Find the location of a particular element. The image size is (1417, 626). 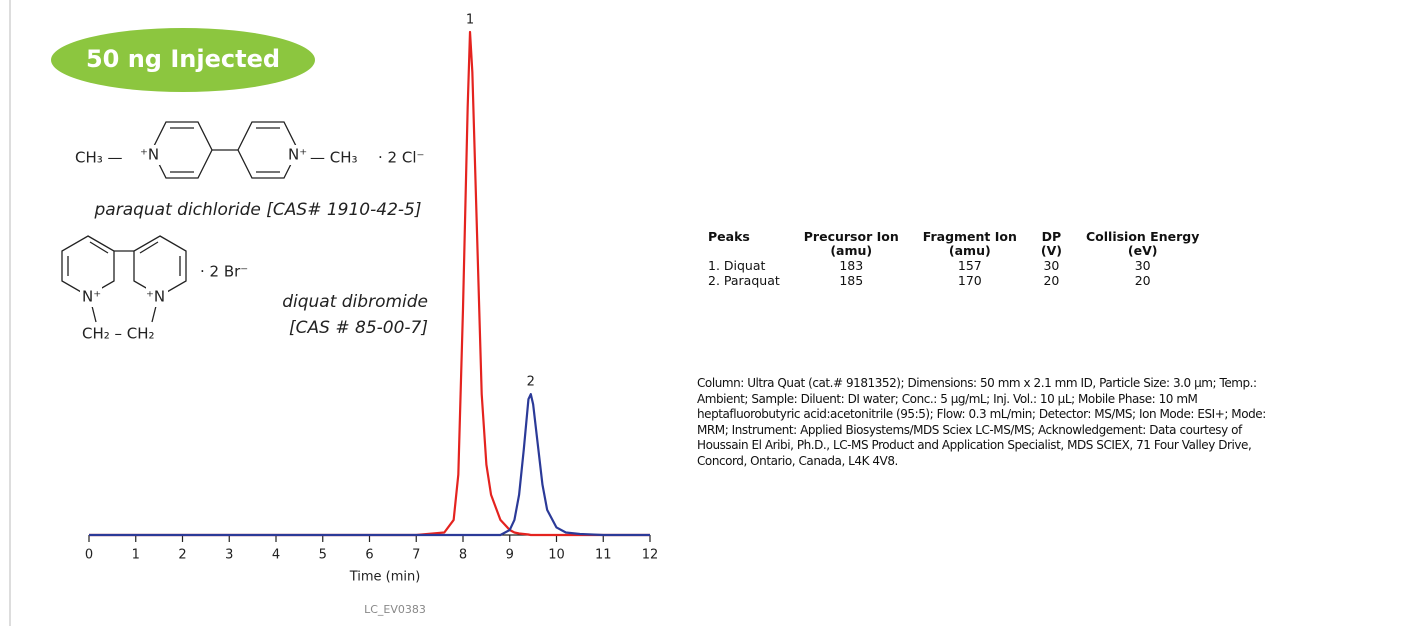

compound-name: [CAS # 85-00-7] is located at coordinates (358, 328).